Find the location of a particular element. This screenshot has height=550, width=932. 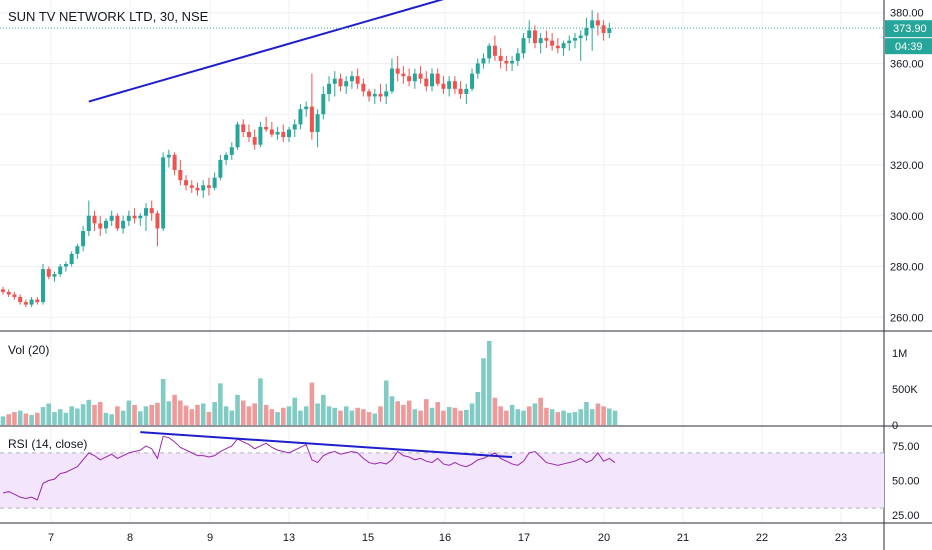

x-tick-label: 20 is located at coordinates (604, 538).